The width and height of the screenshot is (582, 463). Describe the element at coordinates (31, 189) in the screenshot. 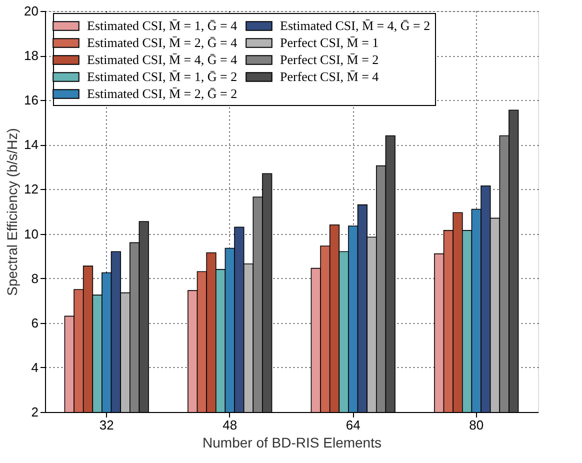

I see `y-tick-label: 12` at that location.